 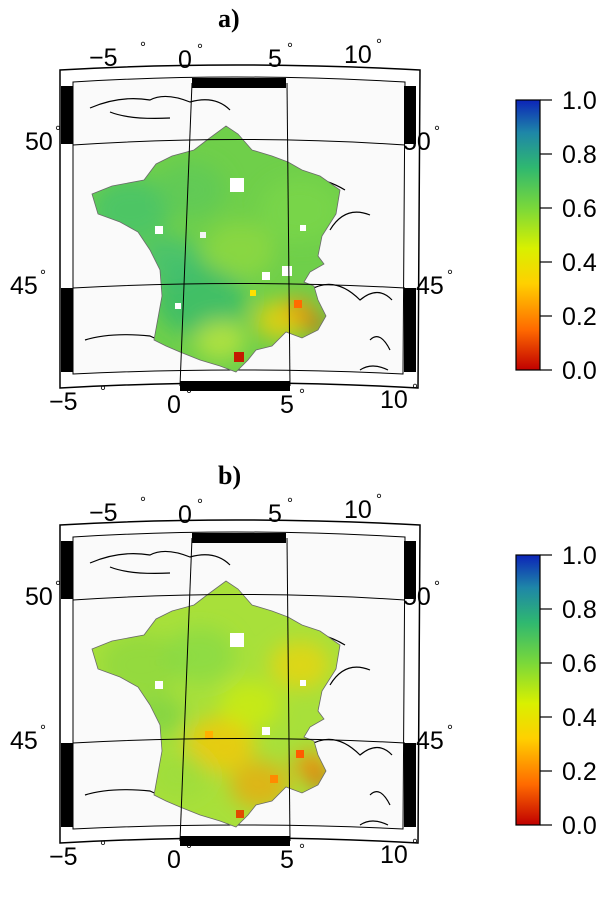 I want to click on panel-label: a), so click(x=229, y=18).